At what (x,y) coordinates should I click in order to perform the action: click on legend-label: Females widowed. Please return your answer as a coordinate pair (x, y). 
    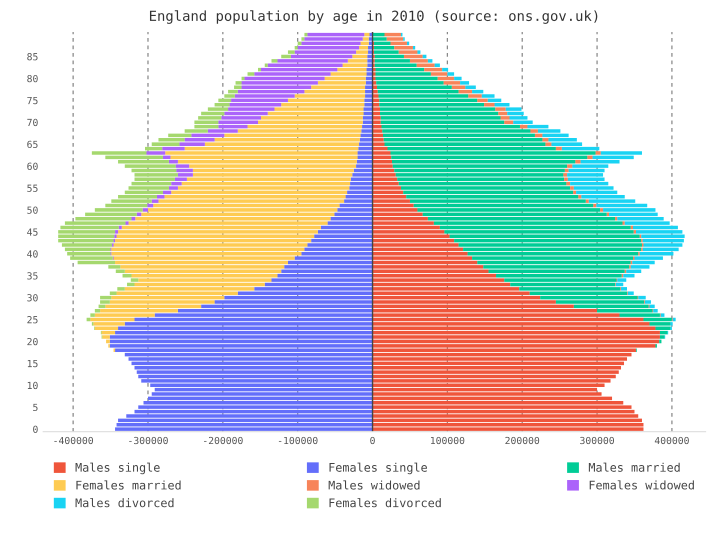
    Looking at the image, I should click on (642, 485).